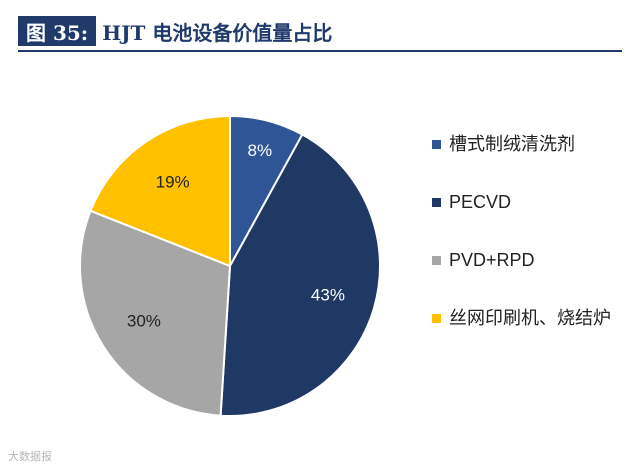 This screenshot has height=472, width=640. I want to click on figure-label: 图 35:, so click(57, 31).